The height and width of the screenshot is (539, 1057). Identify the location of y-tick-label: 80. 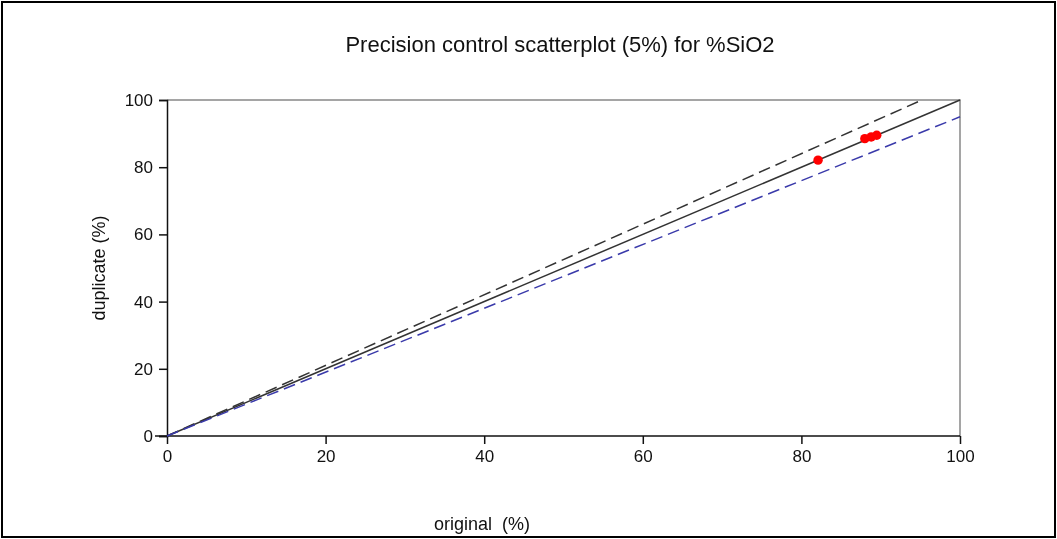
(143, 168).